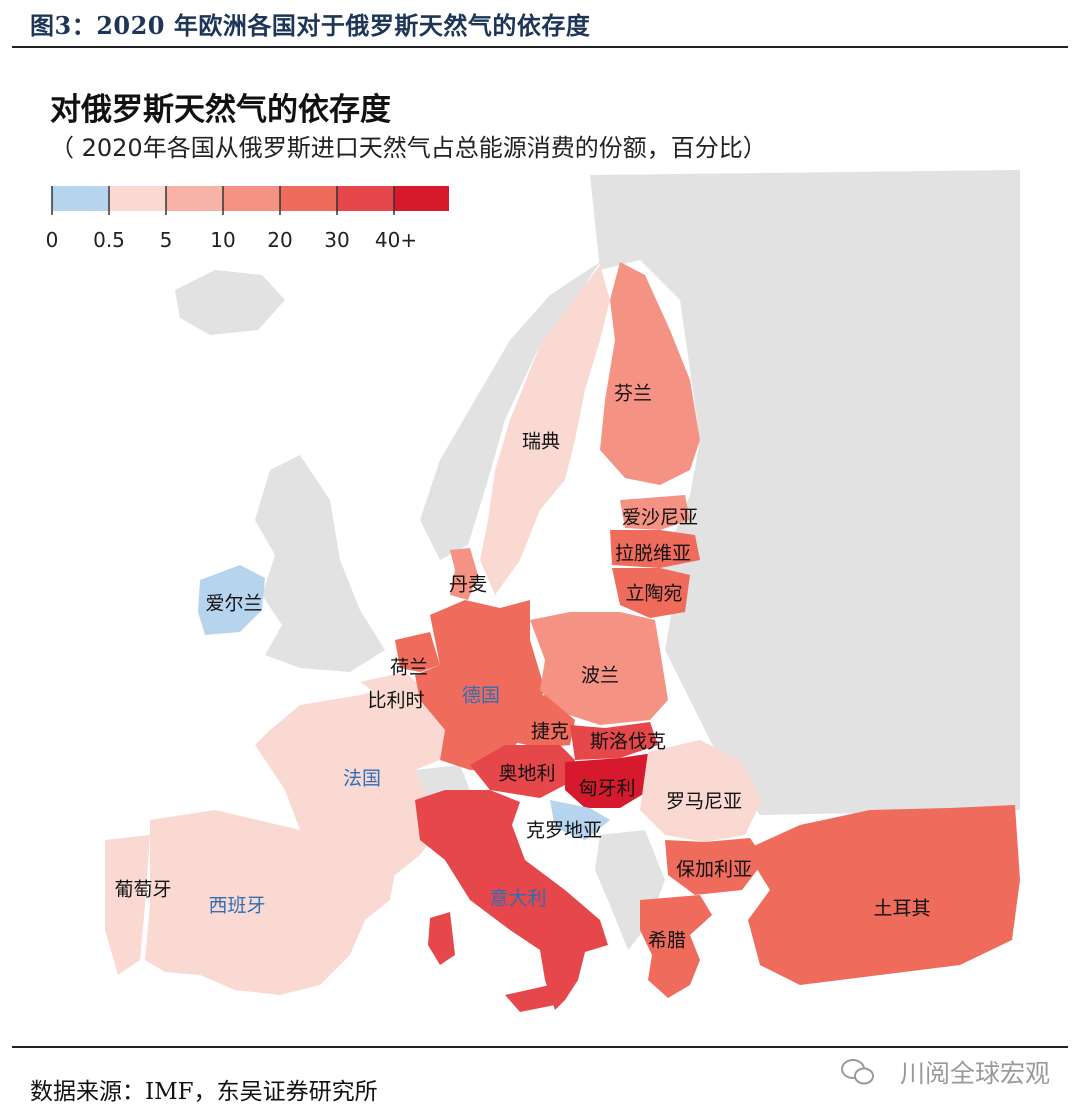 This screenshot has width=1080, height=1117. I want to click on label-ireland: 爱尔兰, so click(234, 603).